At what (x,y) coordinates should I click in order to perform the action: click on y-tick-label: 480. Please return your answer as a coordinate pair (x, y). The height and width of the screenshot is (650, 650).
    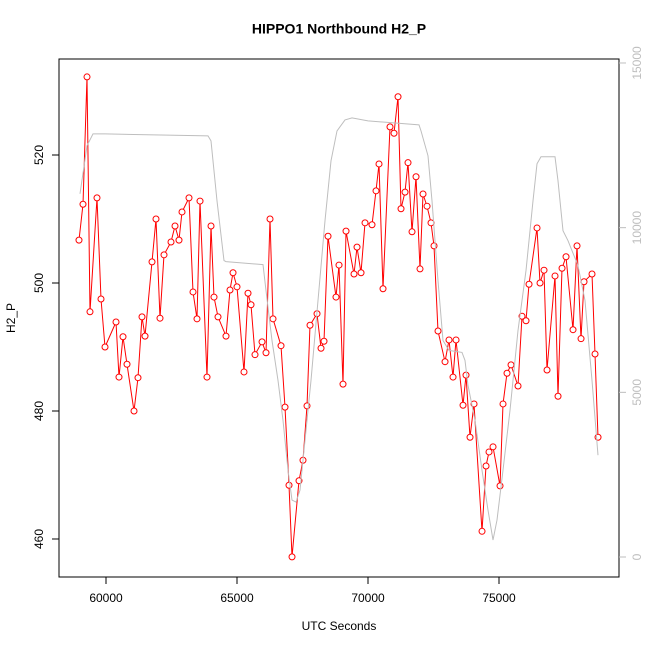
    Looking at the image, I should click on (39, 411).